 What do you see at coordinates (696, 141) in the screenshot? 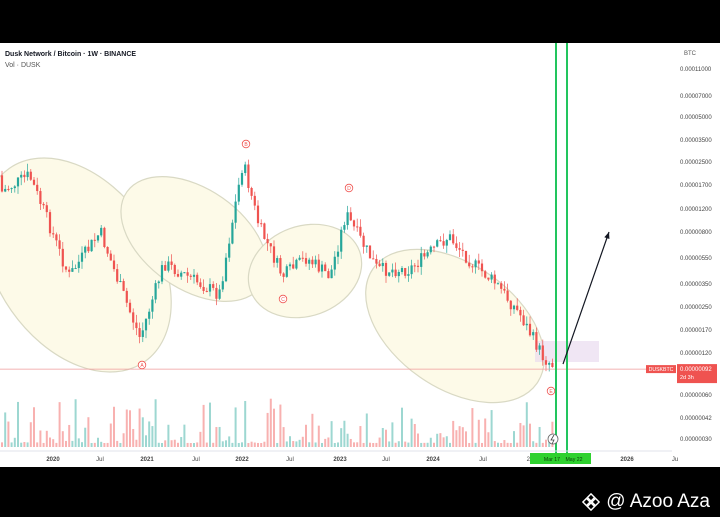
I see `y-tick-label: 0.00003500` at bounding box center [696, 141].